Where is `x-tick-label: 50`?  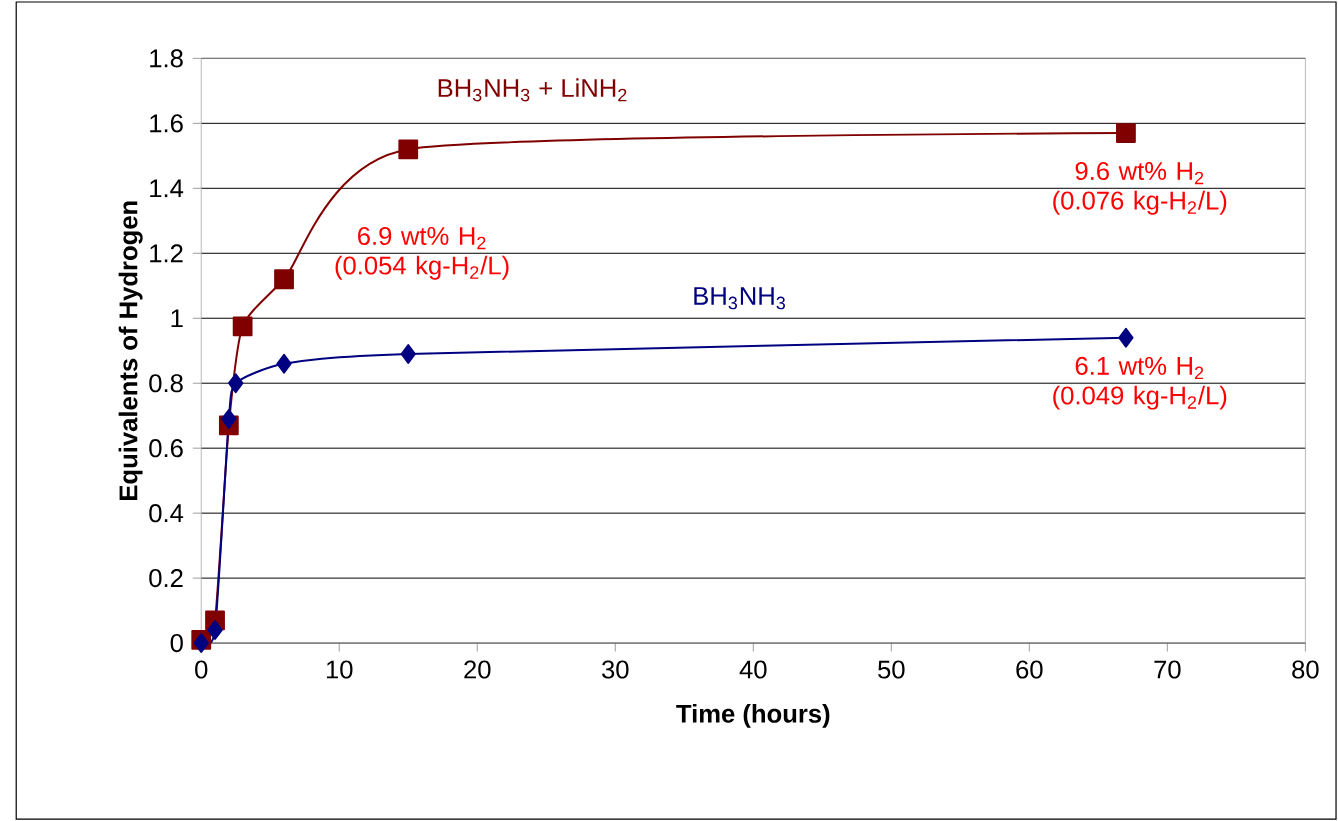
x-tick-label: 50 is located at coordinates (891, 669).